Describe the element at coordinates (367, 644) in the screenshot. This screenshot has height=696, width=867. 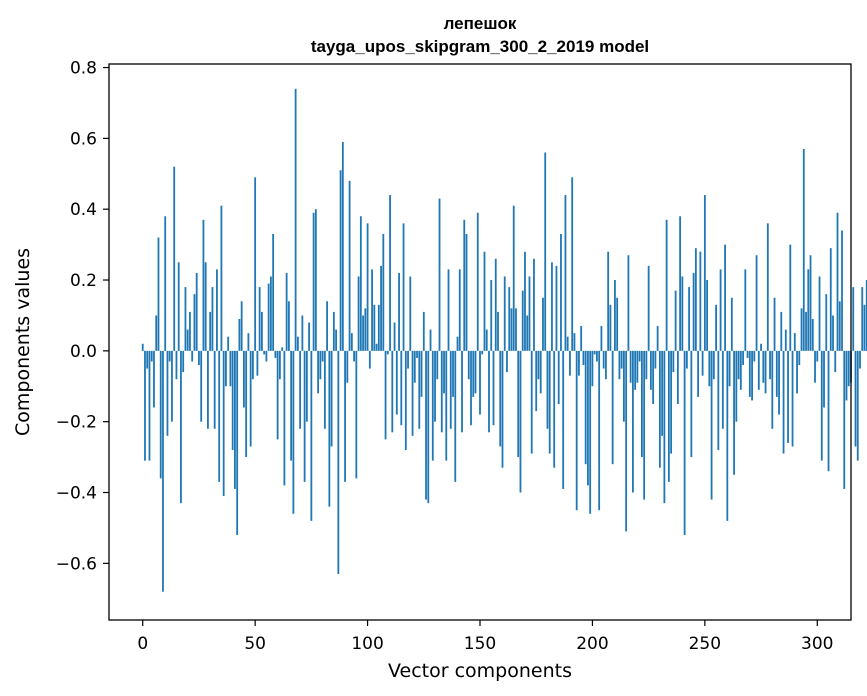
I see `x-tick-label: 100` at that location.